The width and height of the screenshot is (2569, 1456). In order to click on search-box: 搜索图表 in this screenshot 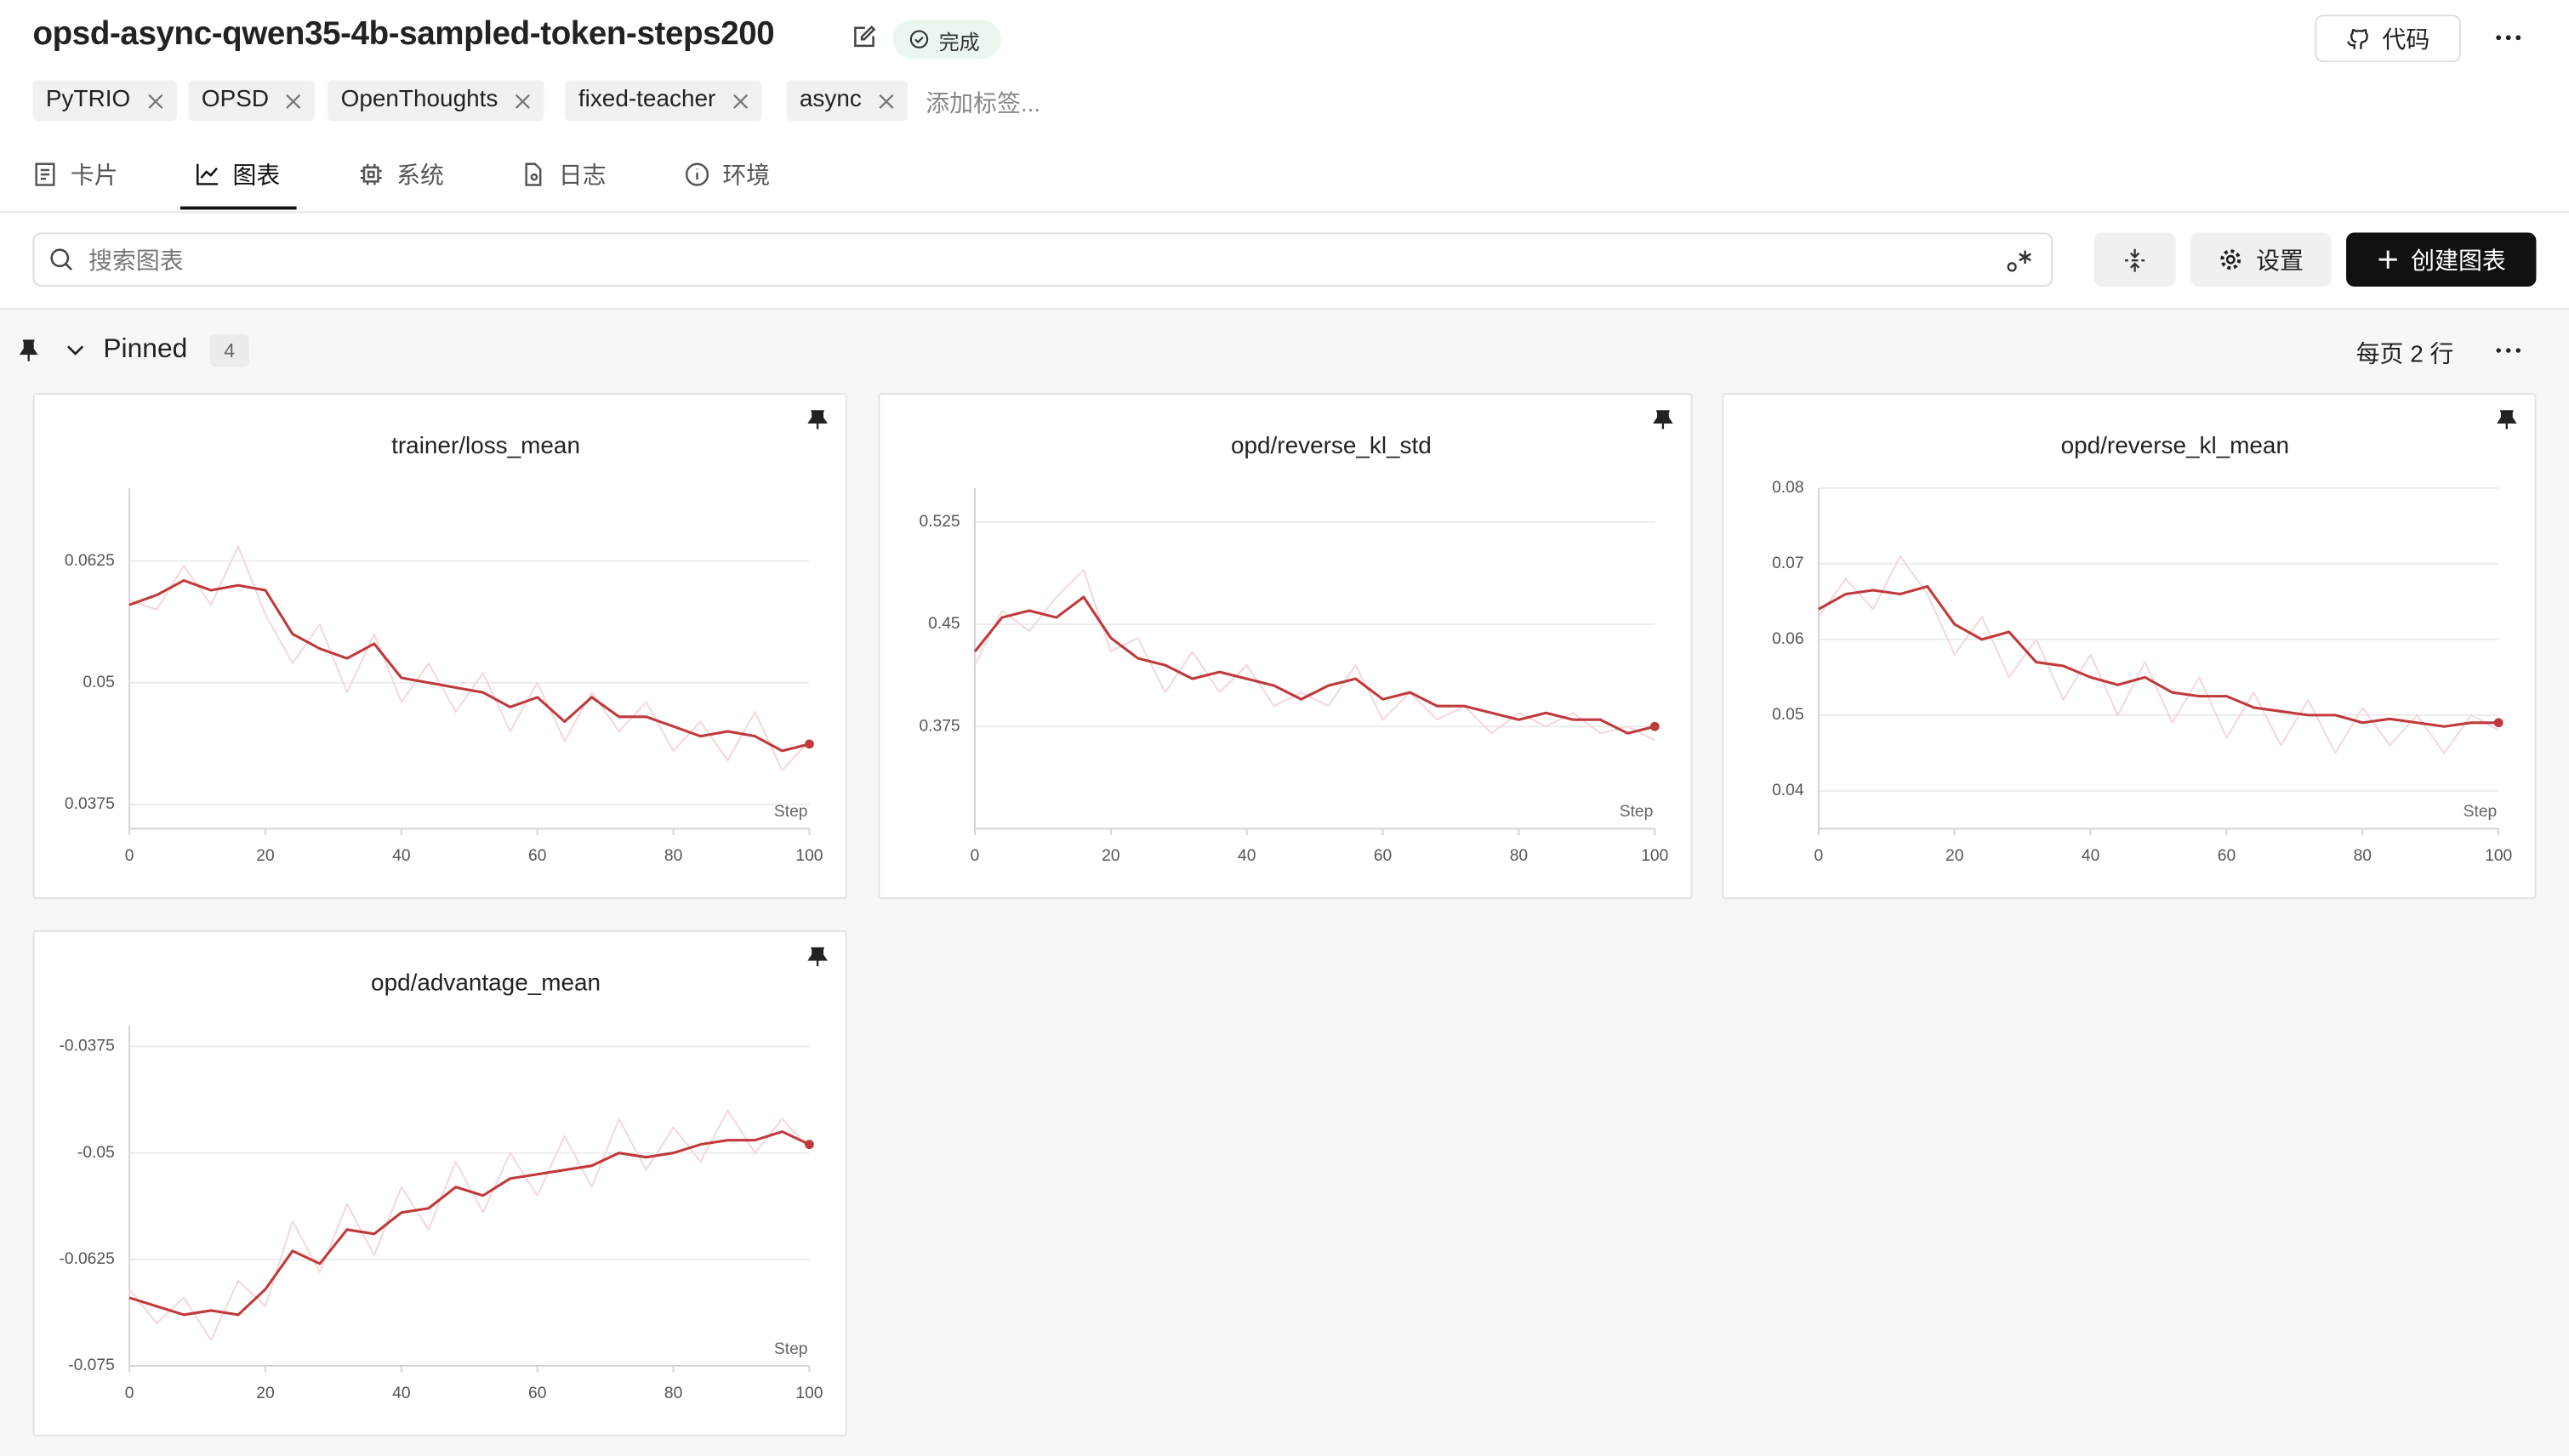, I will do `click(1042, 259)`.